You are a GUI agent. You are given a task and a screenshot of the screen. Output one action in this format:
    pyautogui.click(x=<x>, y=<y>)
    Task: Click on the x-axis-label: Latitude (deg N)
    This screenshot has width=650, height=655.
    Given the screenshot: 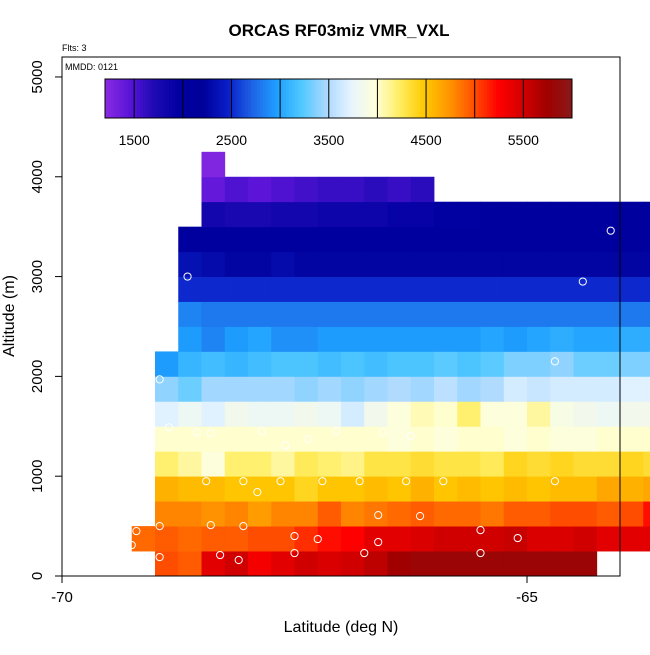 What is the action you would take?
    pyautogui.click(x=341, y=627)
    